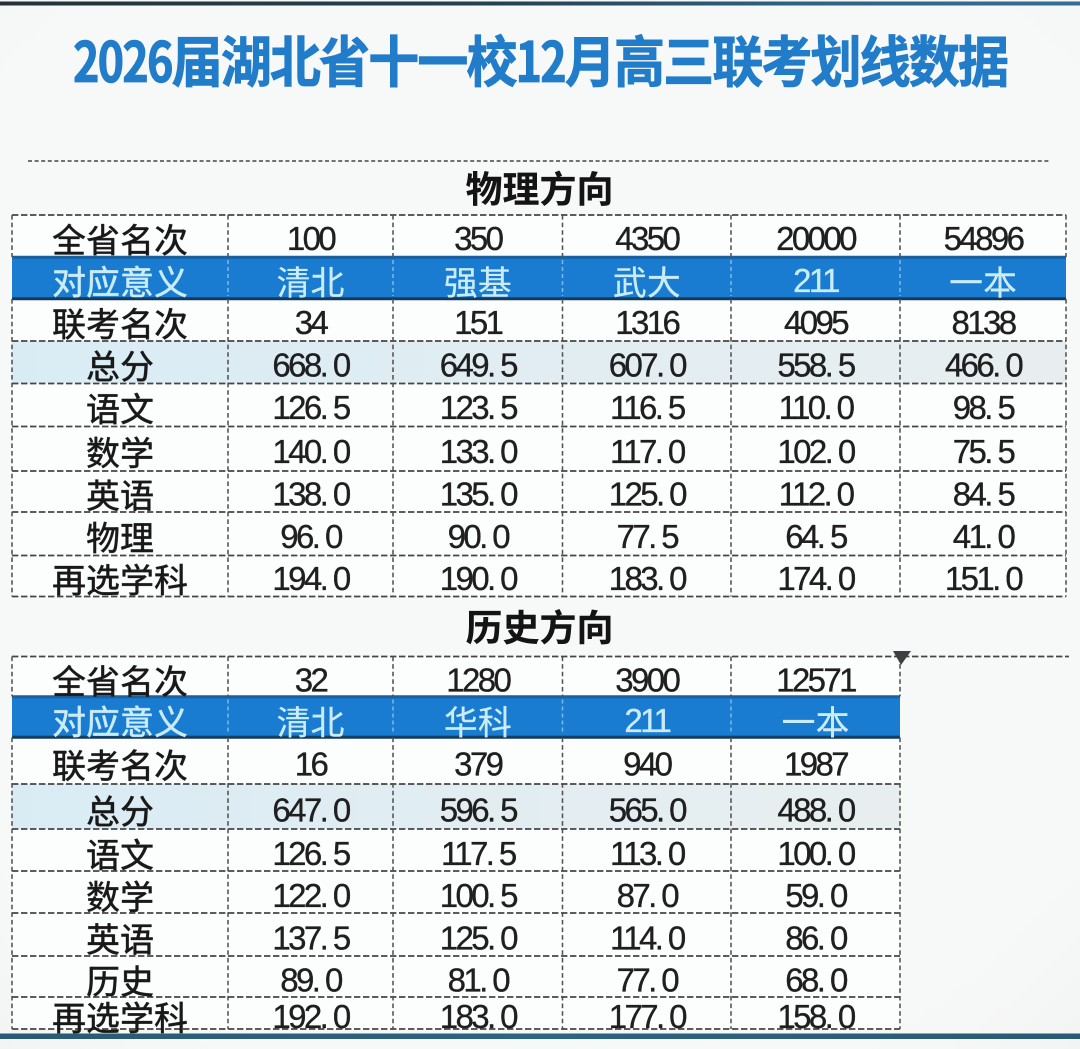  What do you see at coordinates (816, 895) in the screenshot?
I see `svg-text: 59. 0` at bounding box center [816, 895].